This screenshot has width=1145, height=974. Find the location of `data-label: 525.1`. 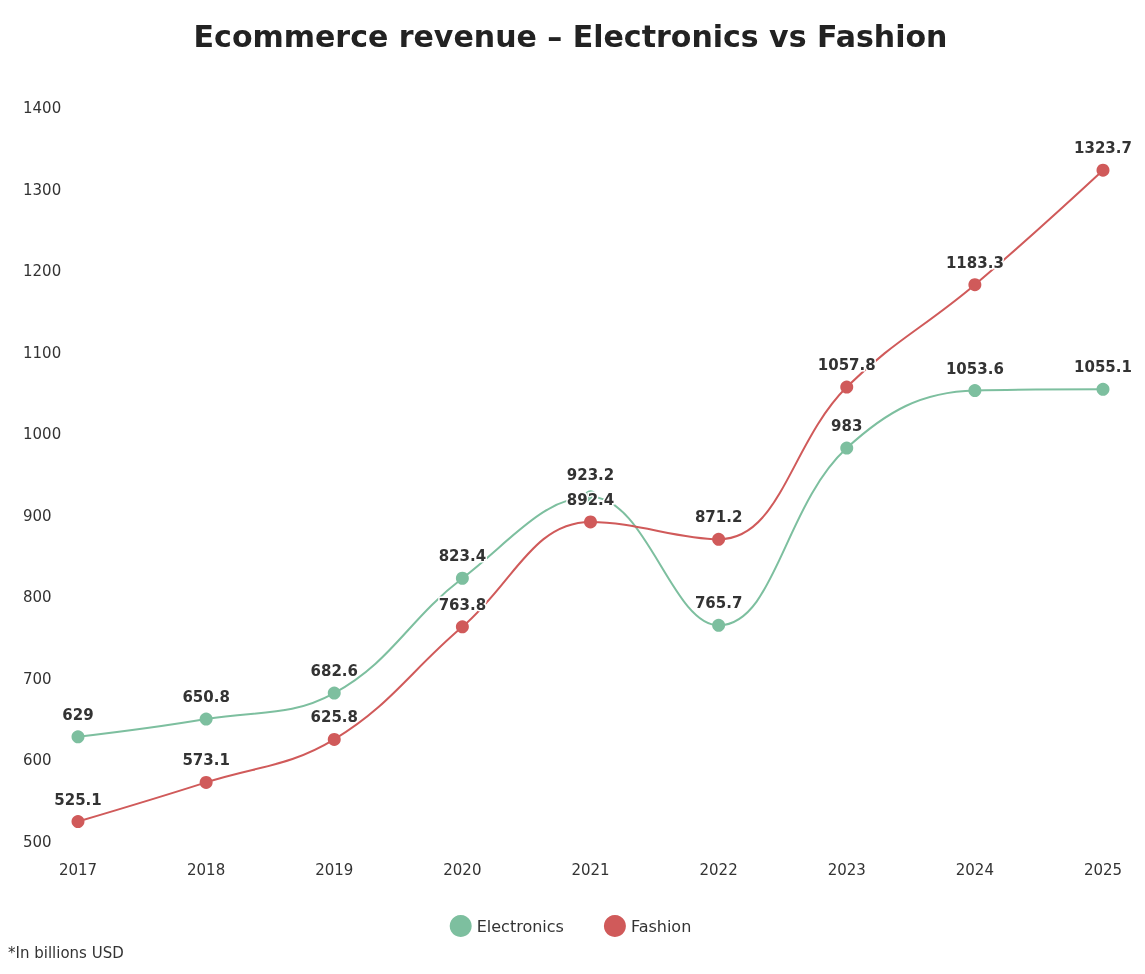

data-label: 525.1 is located at coordinates (78, 799).